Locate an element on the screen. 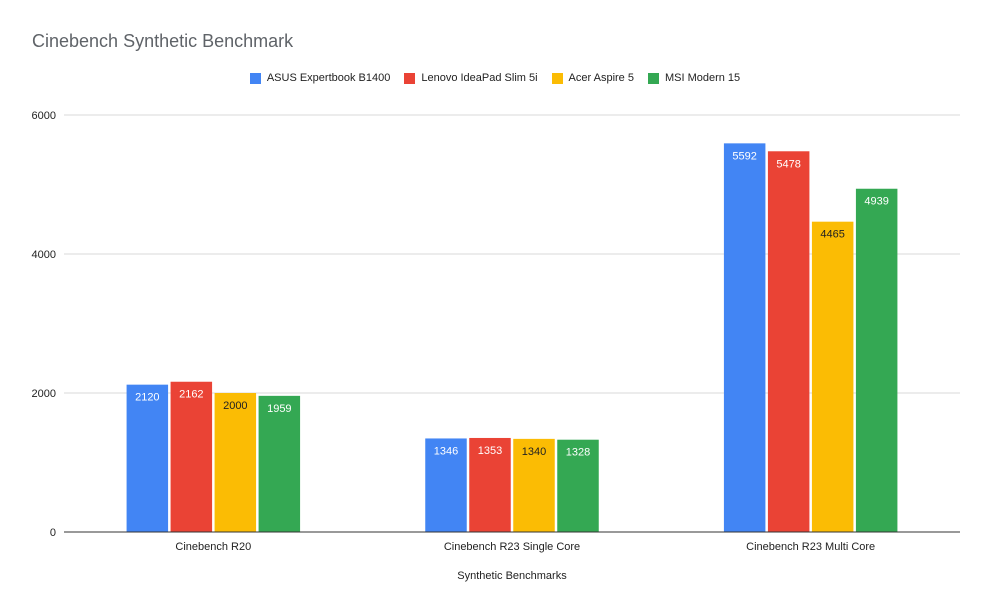 This screenshot has height=611, width=990. value-label-2-1: 5478 is located at coordinates (788, 164).